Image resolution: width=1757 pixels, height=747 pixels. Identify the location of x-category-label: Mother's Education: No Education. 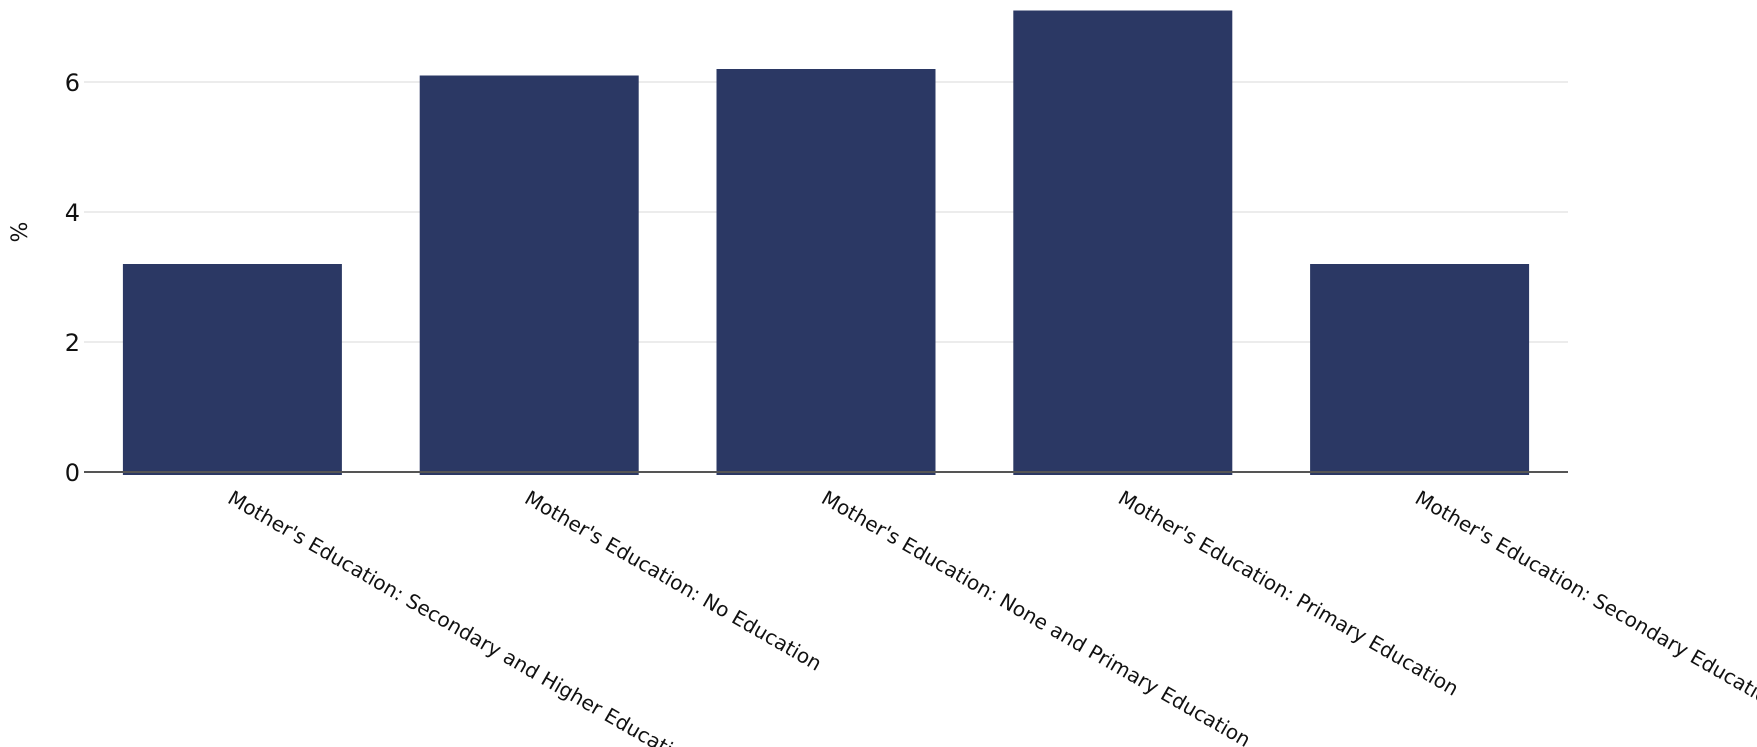
(673, 581).